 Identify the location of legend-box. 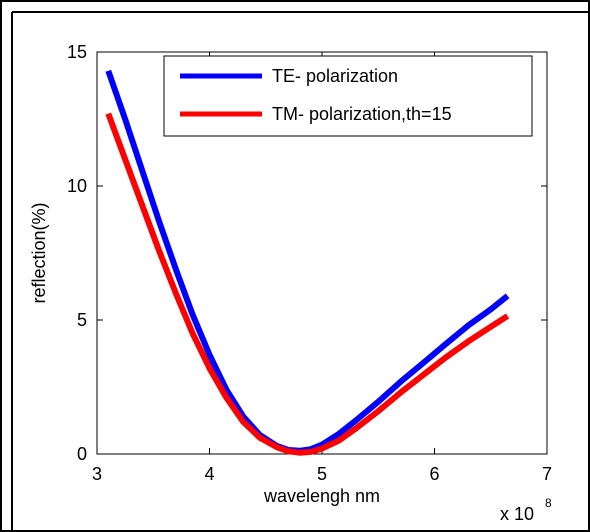
(348, 96).